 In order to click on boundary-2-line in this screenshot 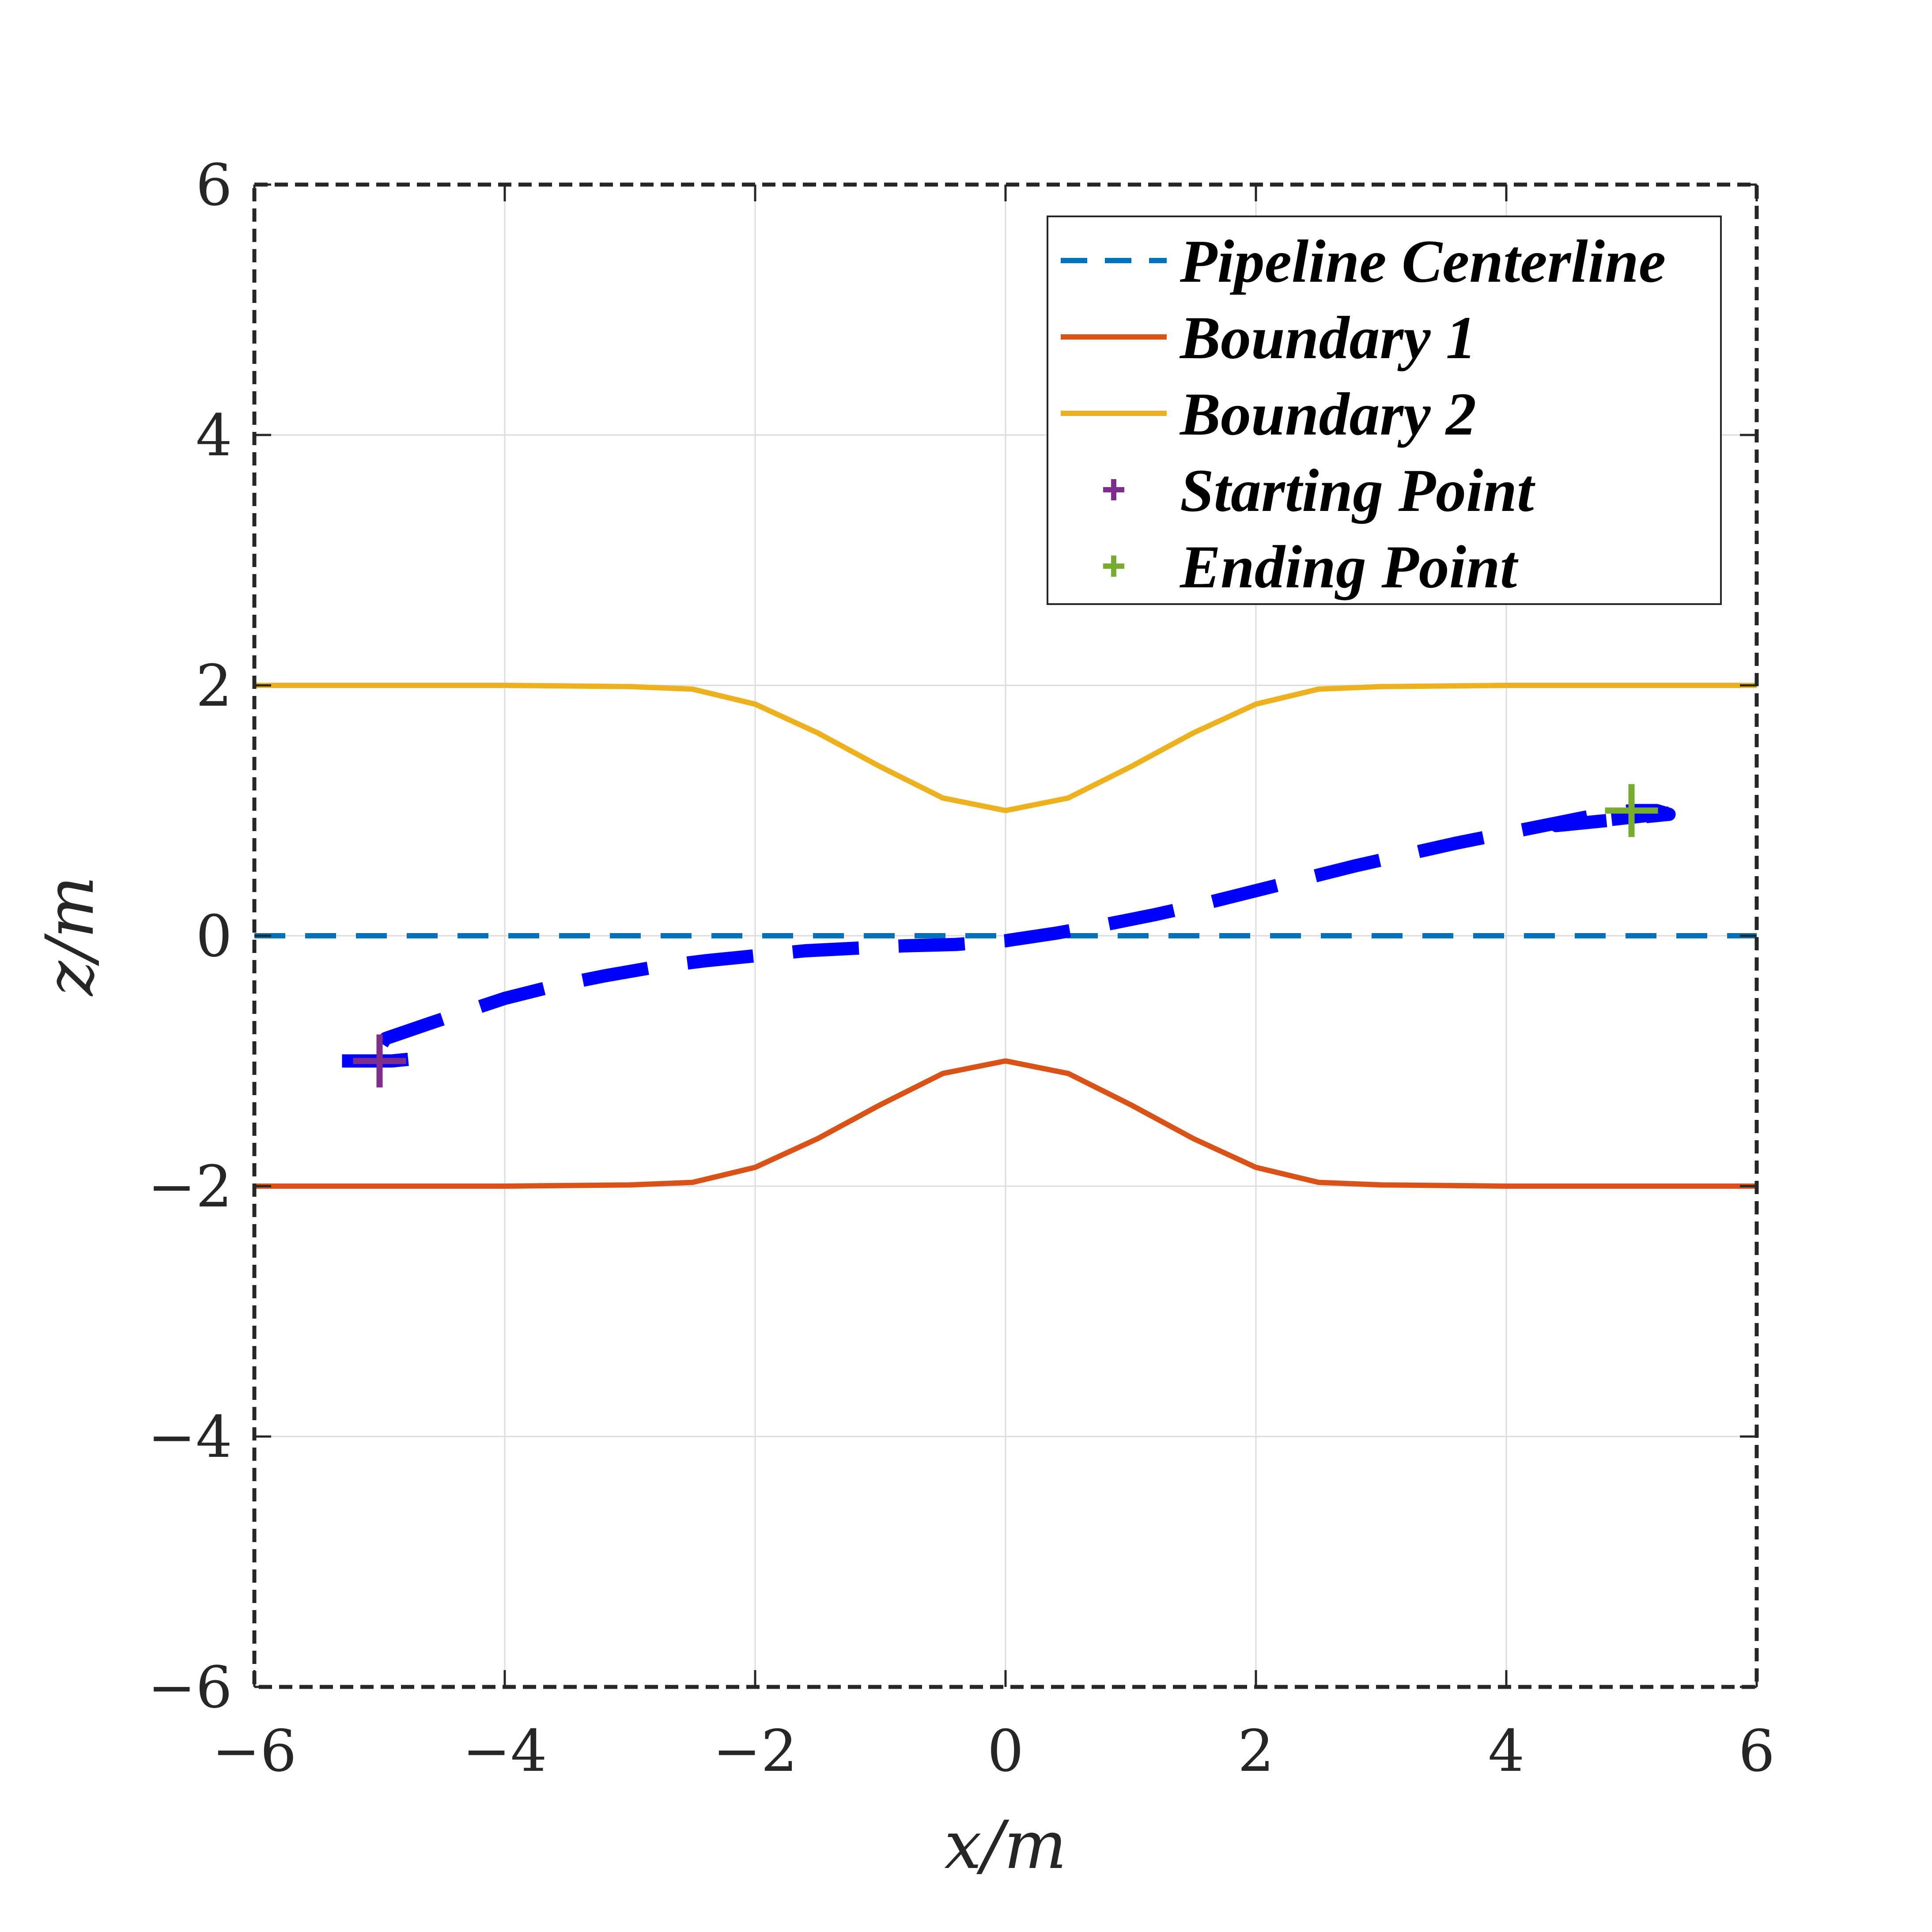, I will do `click(1005, 748)`.